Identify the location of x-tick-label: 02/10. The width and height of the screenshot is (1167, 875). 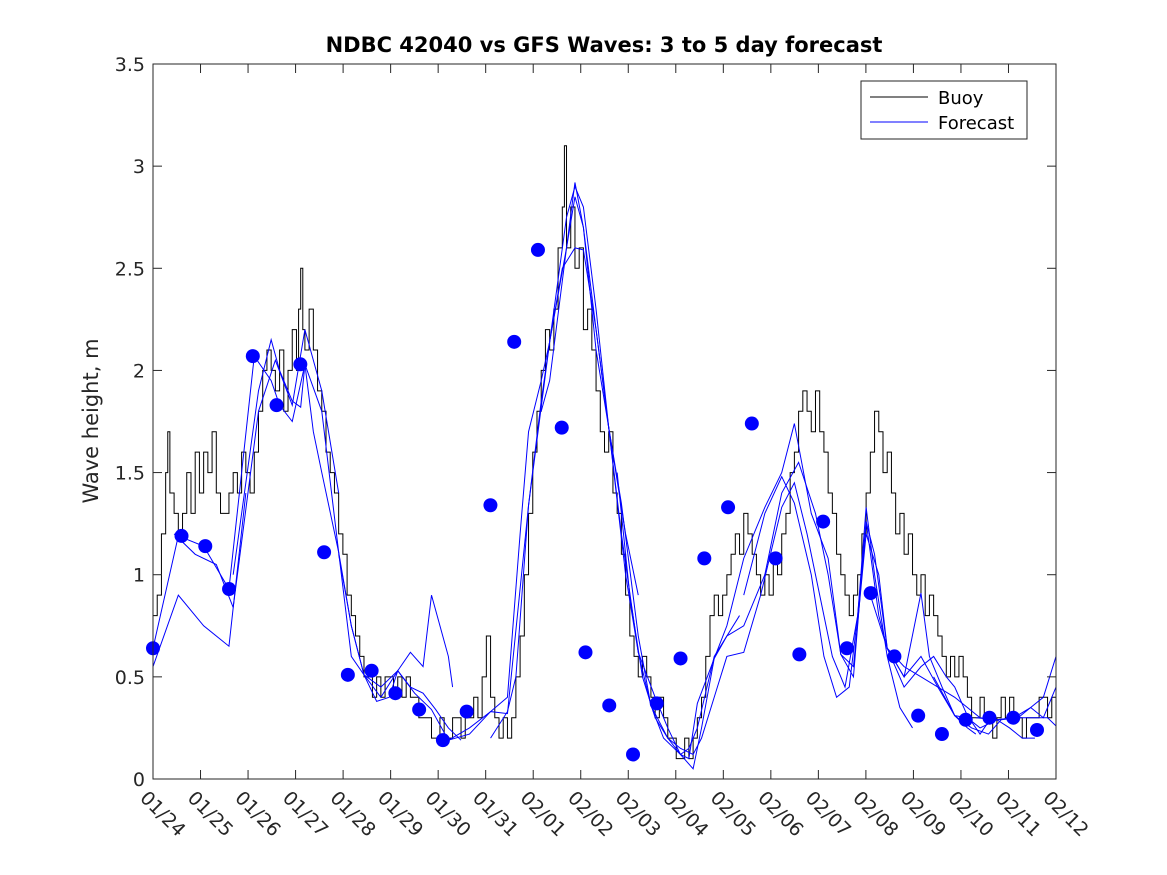
(970, 814).